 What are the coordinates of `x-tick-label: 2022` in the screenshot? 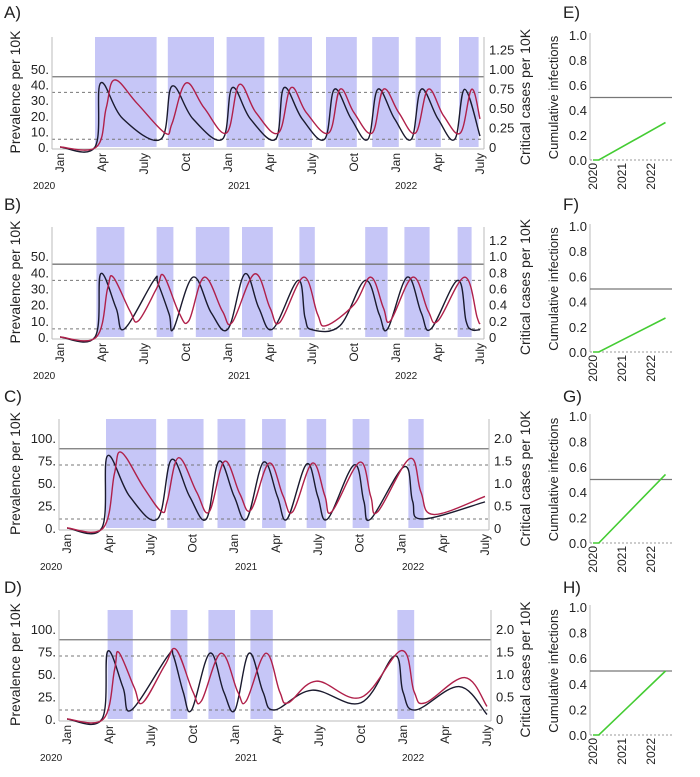 It's located at (651, 368).